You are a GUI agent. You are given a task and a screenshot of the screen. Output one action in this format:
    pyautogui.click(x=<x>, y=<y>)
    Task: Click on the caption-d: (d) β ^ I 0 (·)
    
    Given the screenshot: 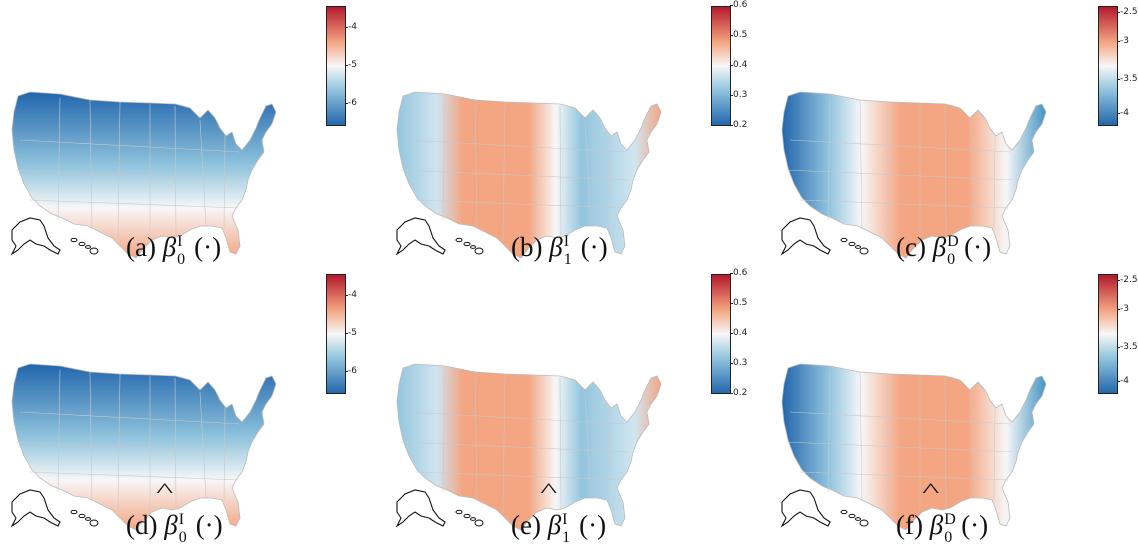 What is the action you would take?
    pyautogui.click(x=174, y=513)
    